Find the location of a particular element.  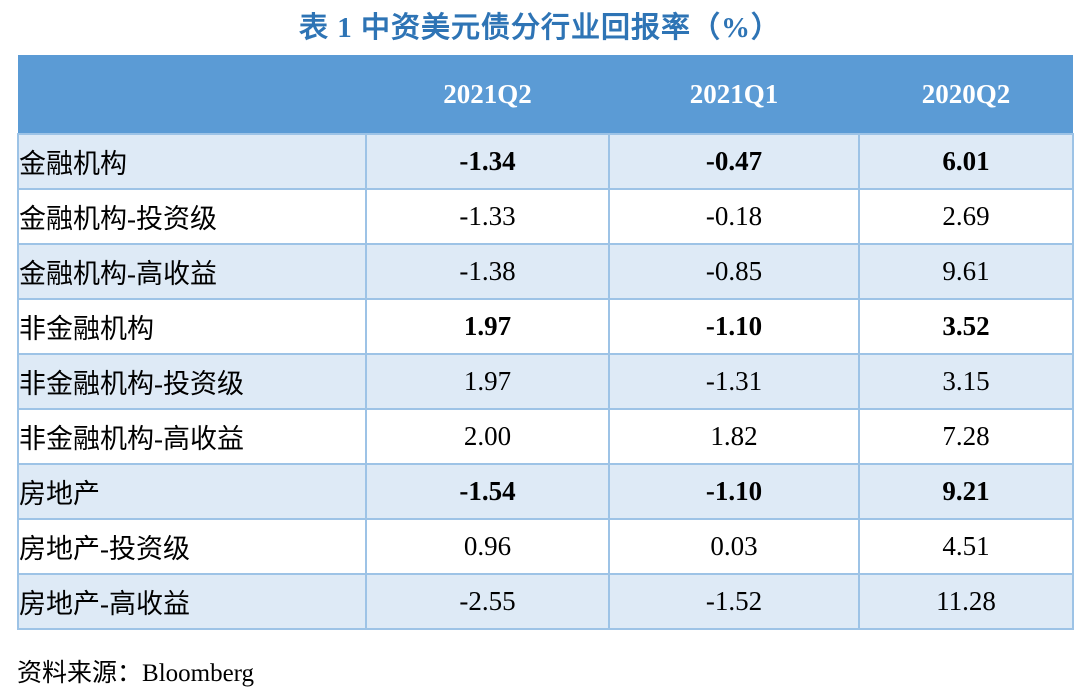

table-row-financial-hy: 金融机构-高收益 -1.38 -0.85 9.61 is located at coordinates (545, 271).